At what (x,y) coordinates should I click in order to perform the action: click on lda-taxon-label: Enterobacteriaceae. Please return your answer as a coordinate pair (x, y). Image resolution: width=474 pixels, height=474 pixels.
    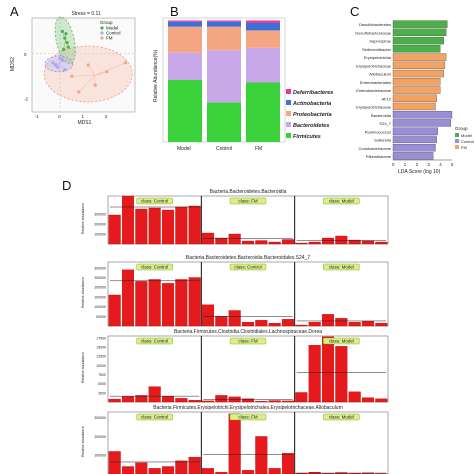
    Looking at the image, I should click on (373, 90).